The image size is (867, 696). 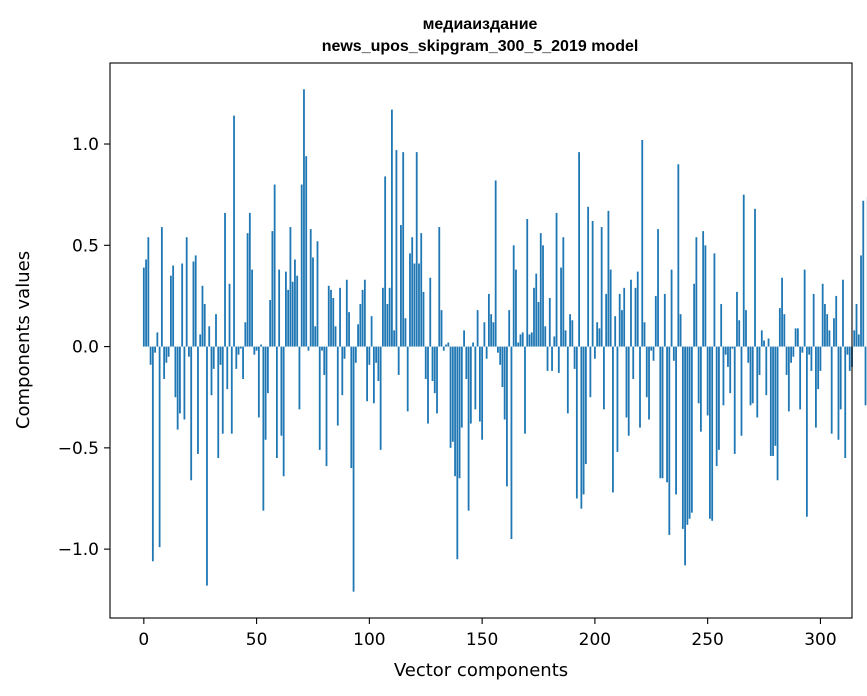 What do you see at coordinates (85, 348) in the screenshot?
I see `y-tick-label: 0.0` at bounding box center [85, 348].